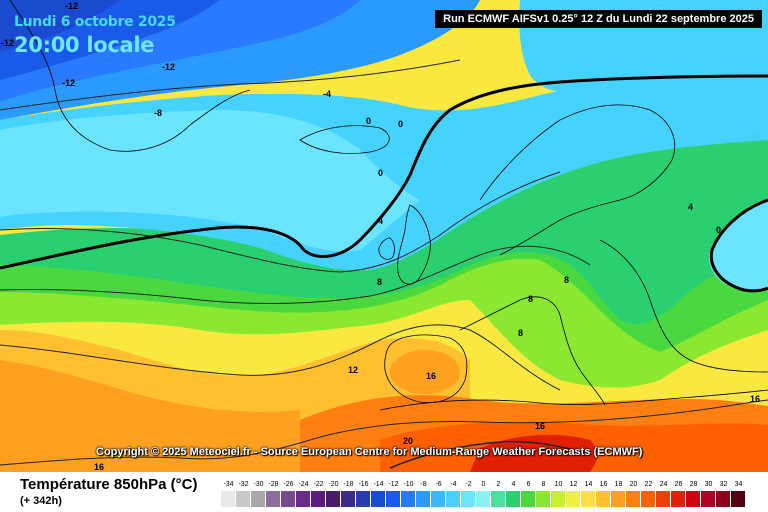  Describe the element at coordinates (95, 22) in the screenshot. I see `forecast-date: Lundi 6 octobre 2025` at that location.